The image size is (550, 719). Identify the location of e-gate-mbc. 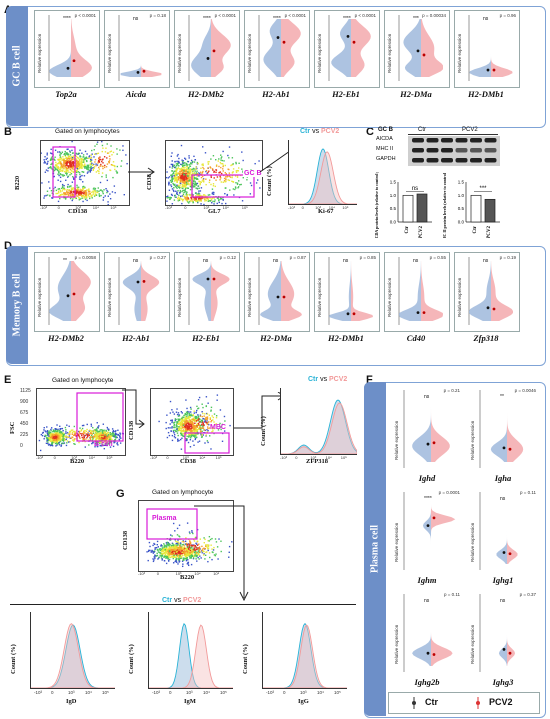
(207, 443).